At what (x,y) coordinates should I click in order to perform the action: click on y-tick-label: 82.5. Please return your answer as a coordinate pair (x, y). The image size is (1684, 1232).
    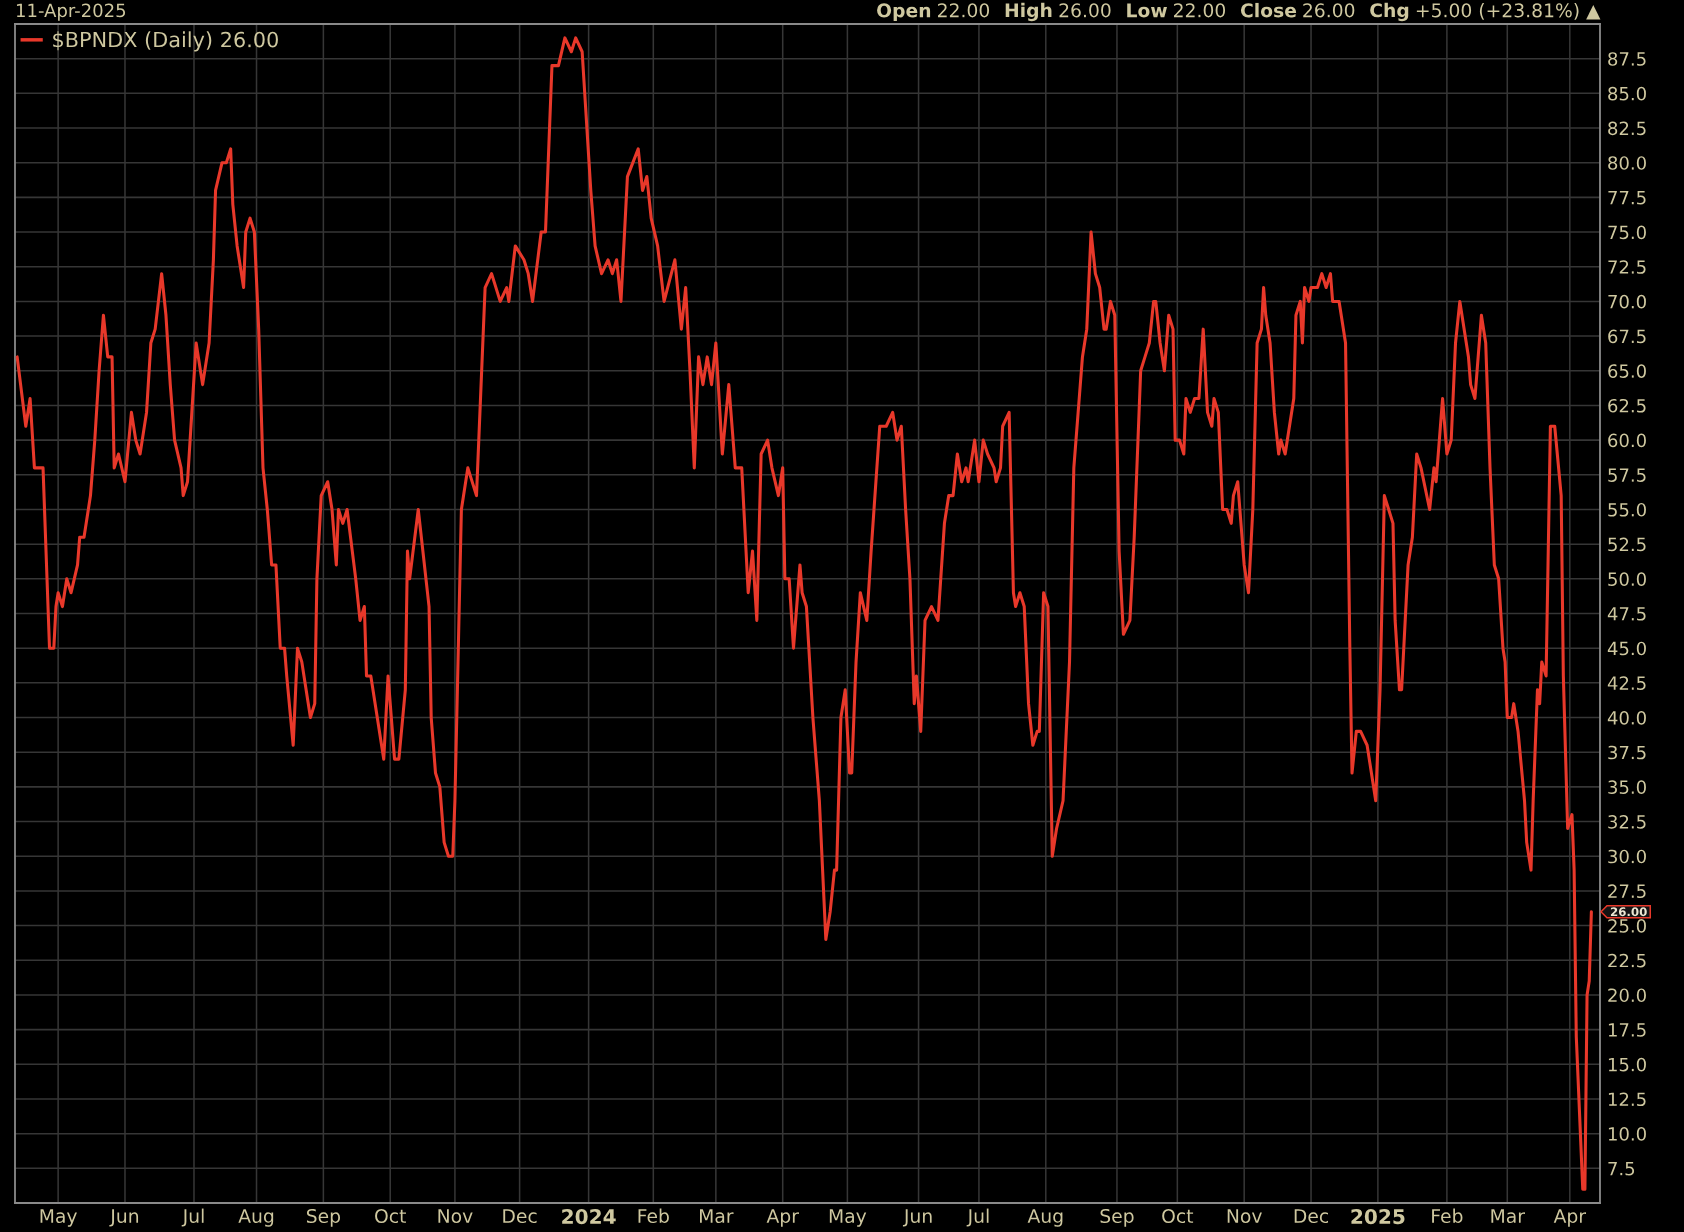
    Looking at the image, I should click on (1627, 128).